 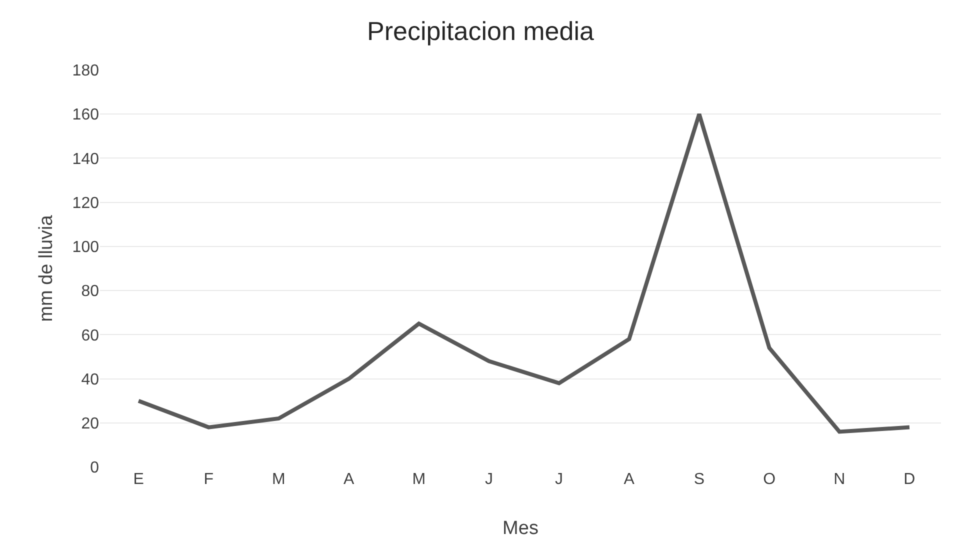 I want to click on x-tick-label: S, so click(x=699, y=479).